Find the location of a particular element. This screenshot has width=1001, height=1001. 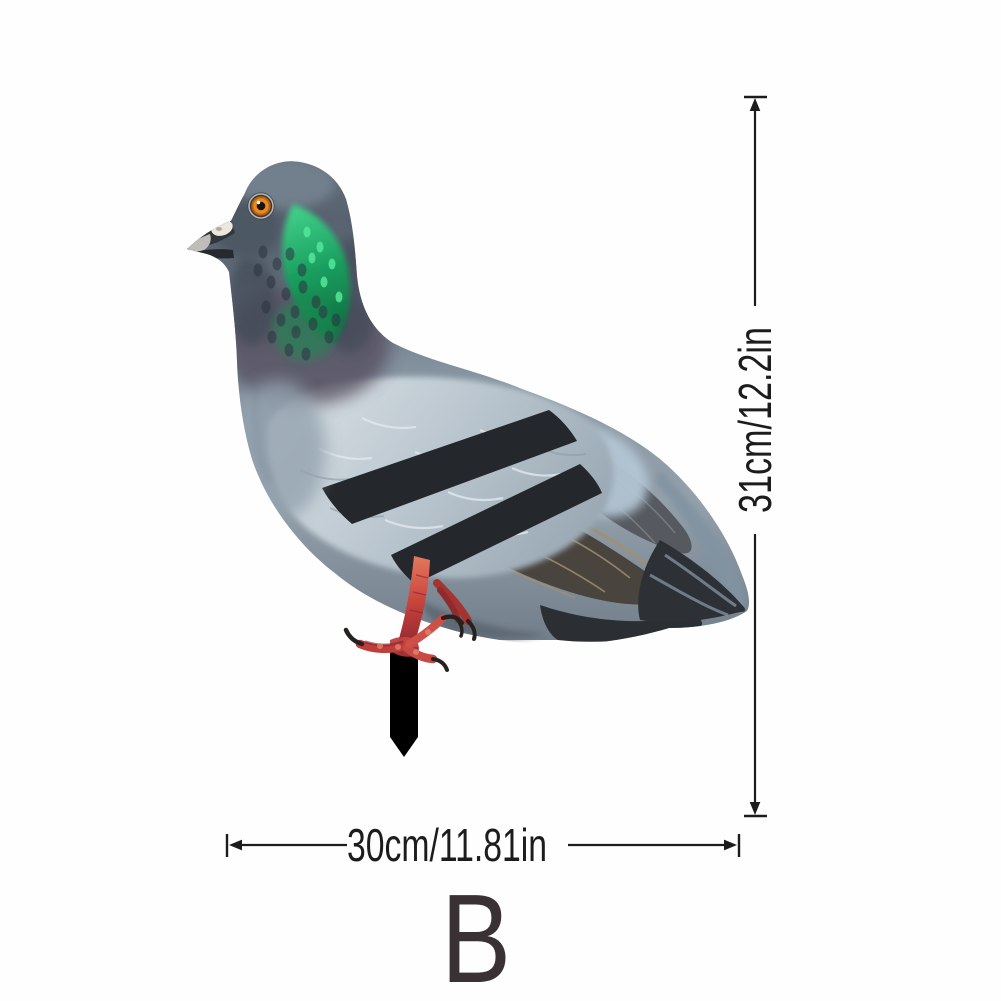

near-foot is located at coordinates (404, 643).